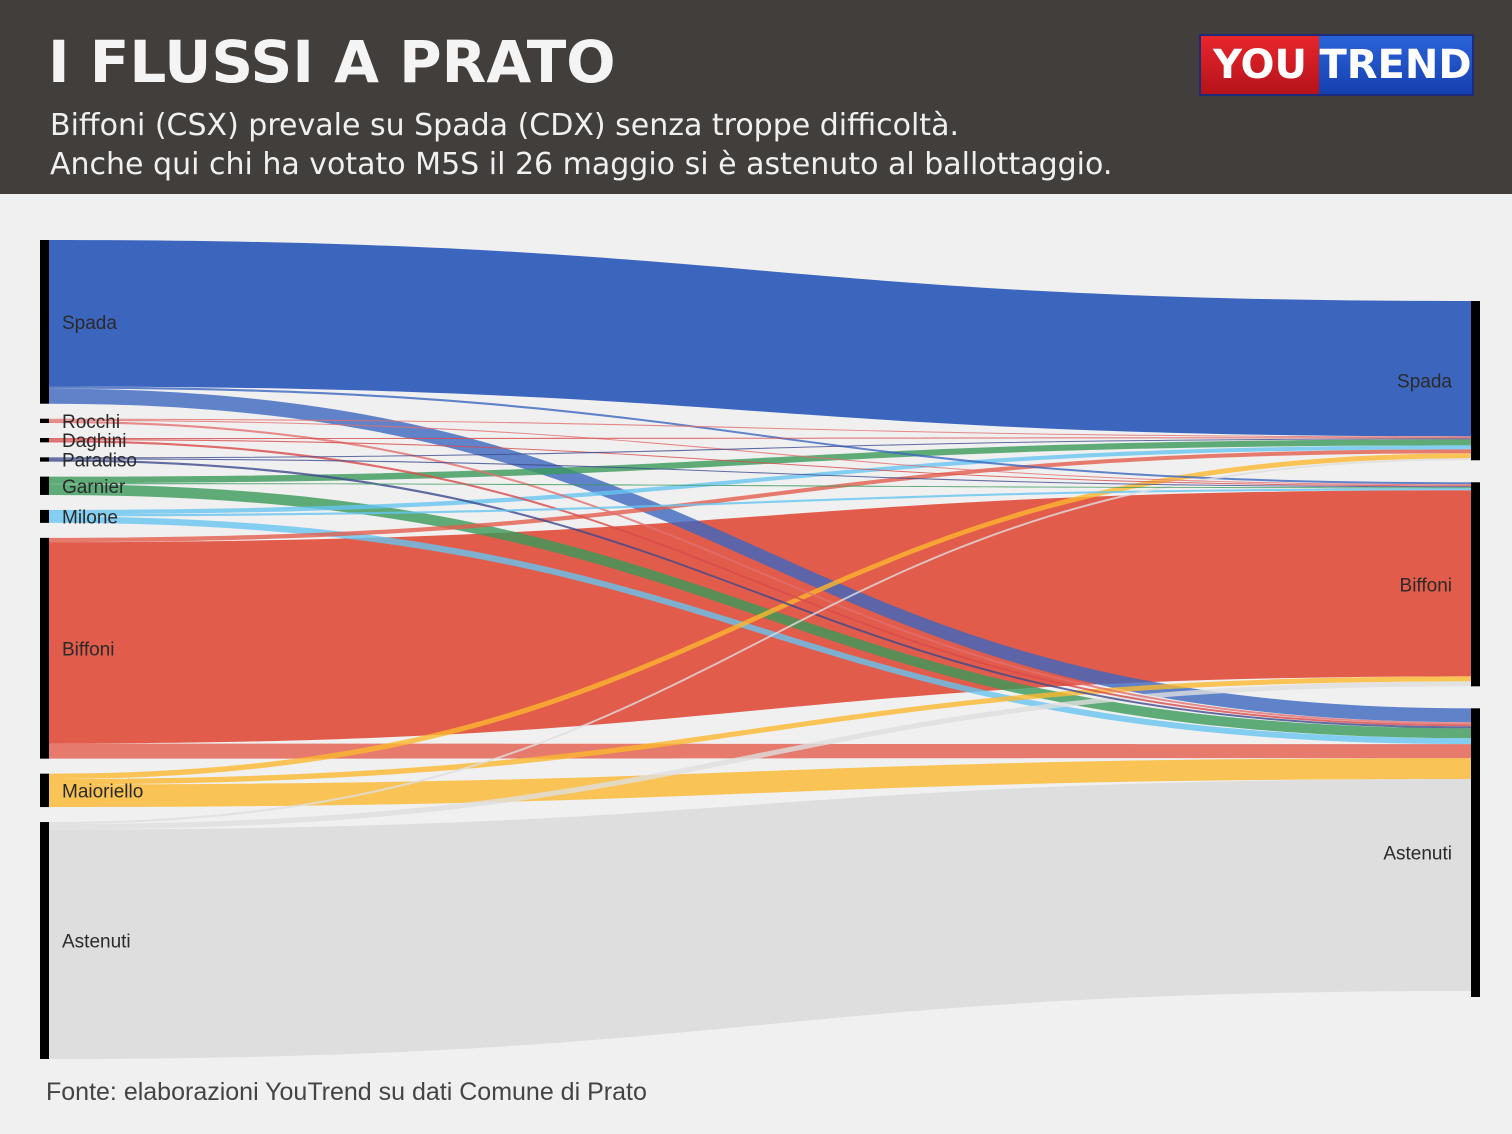 The image size is (1512, 1134). Describe the element at coordinates (1260, 65) in the screenshot. I see `logo-you: YOU` at that location.